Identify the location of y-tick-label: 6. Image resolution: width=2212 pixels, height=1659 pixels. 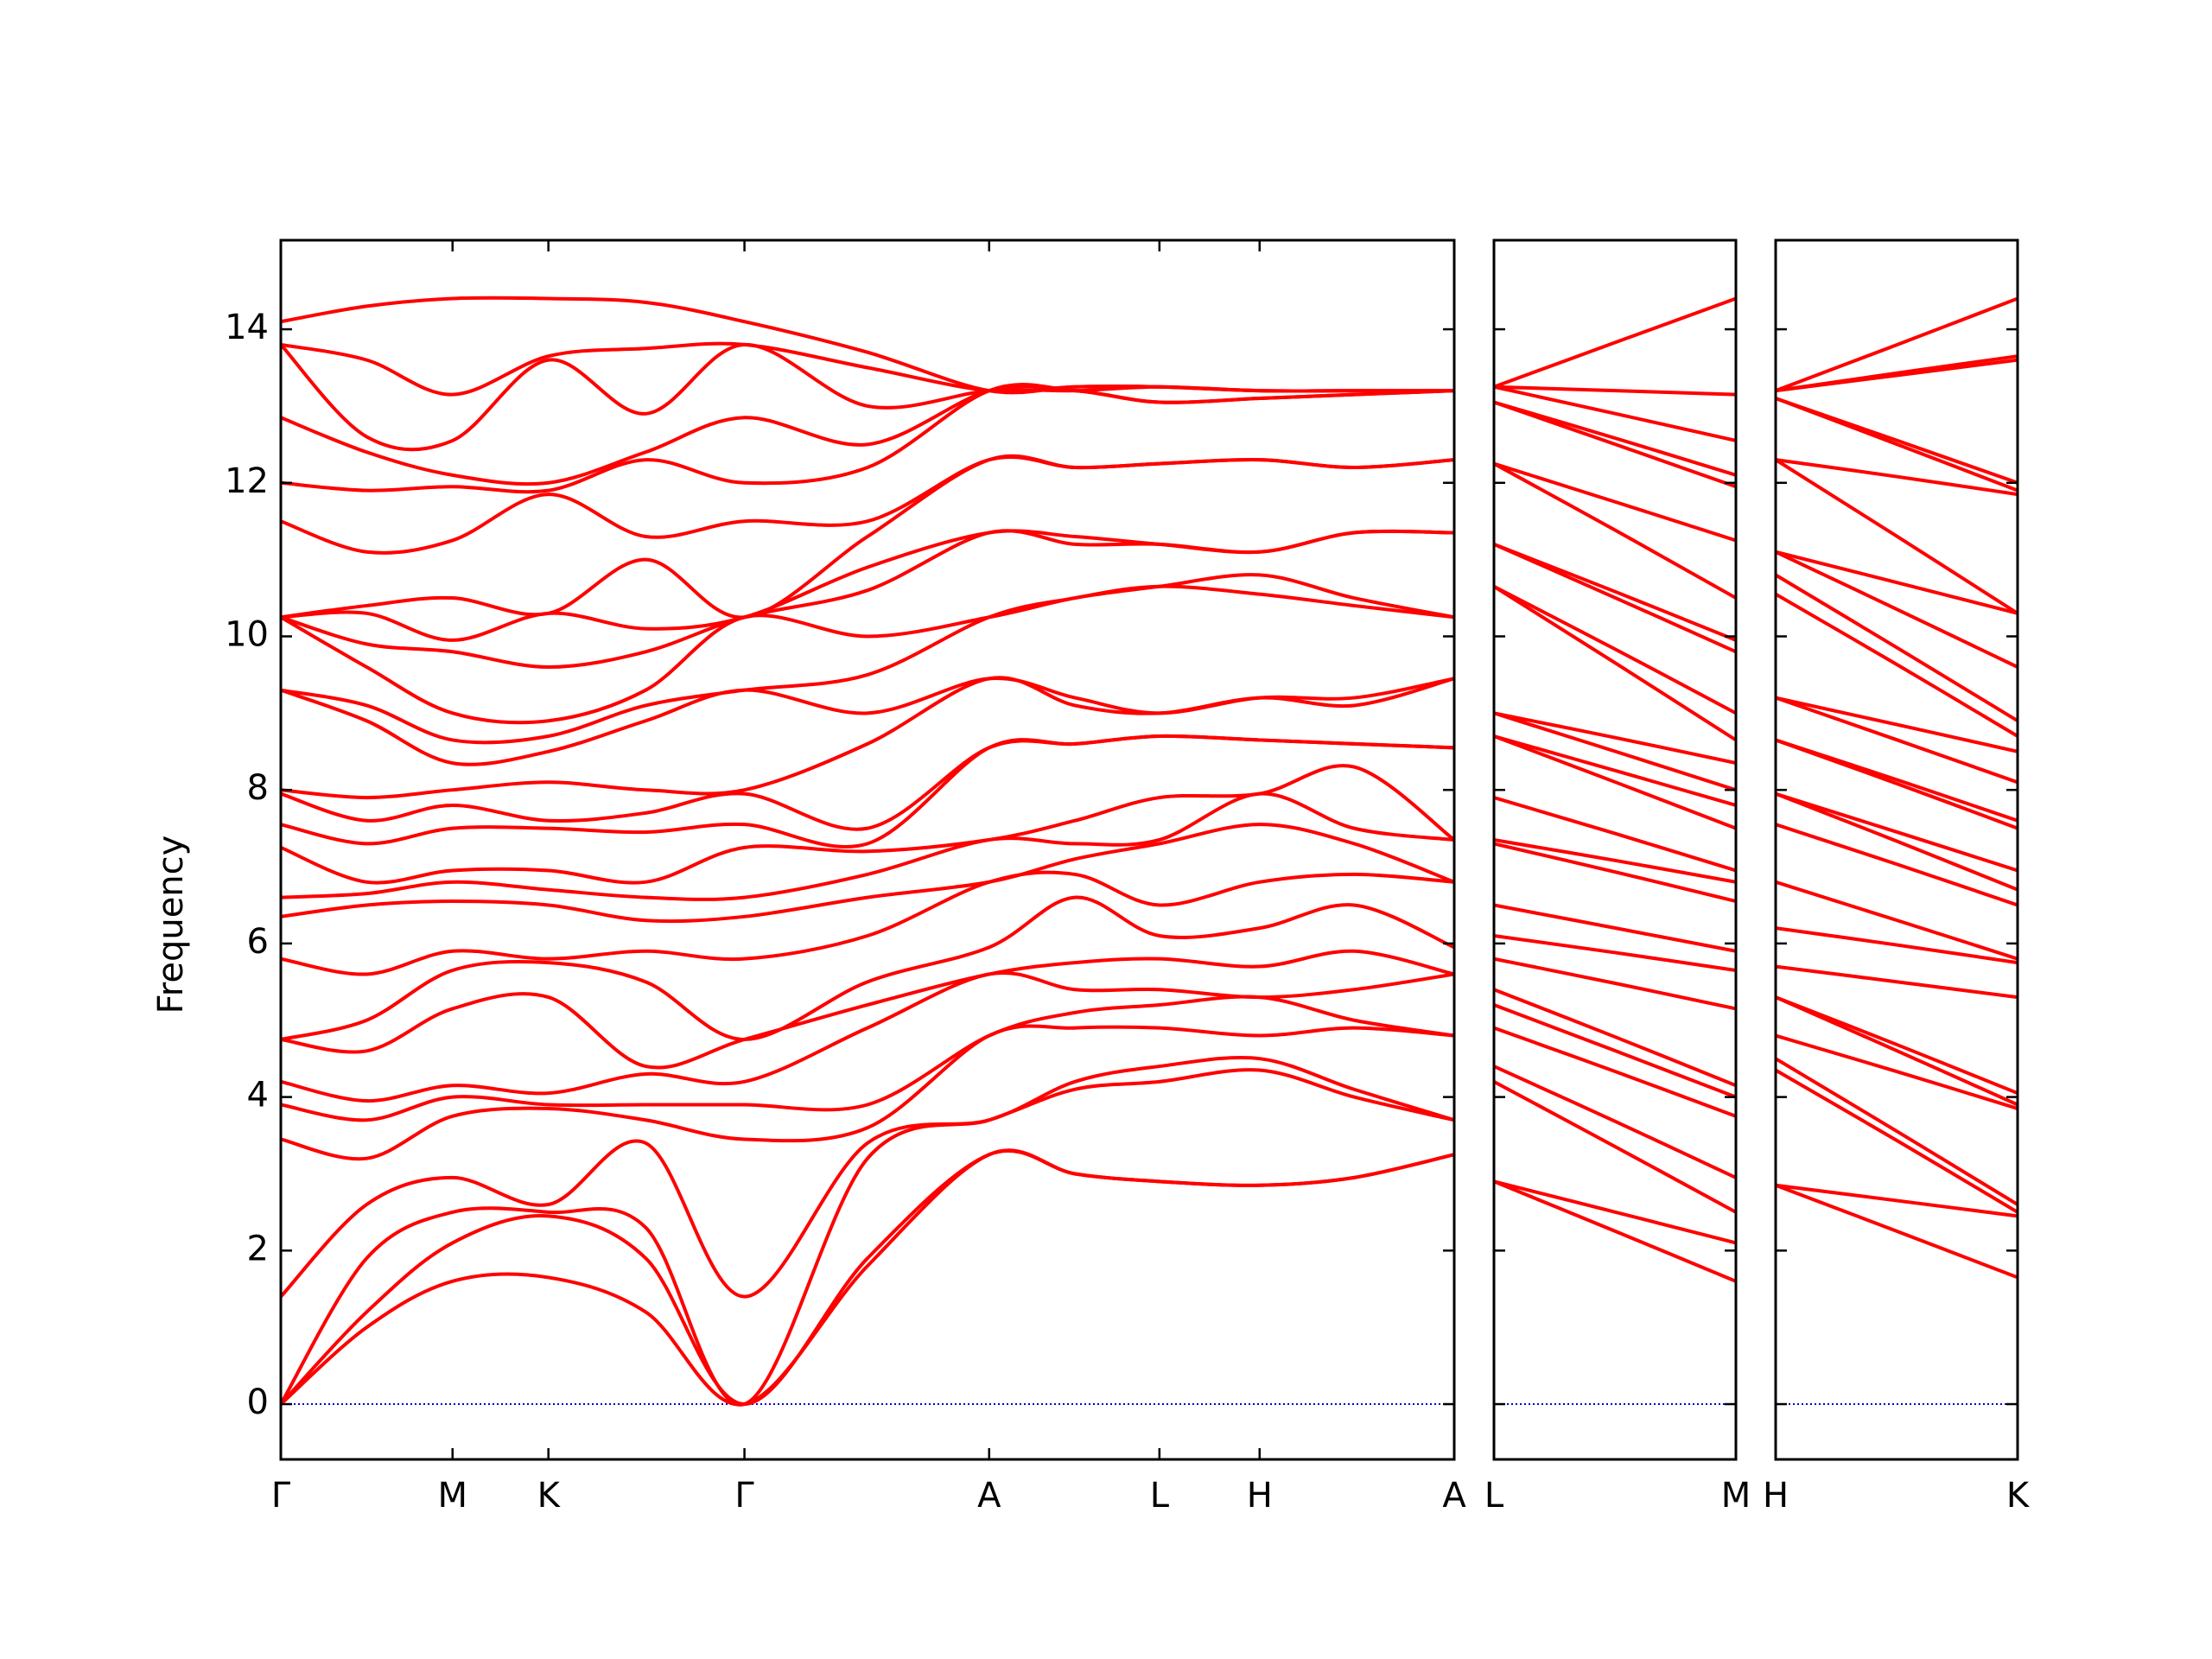
(258, 942).